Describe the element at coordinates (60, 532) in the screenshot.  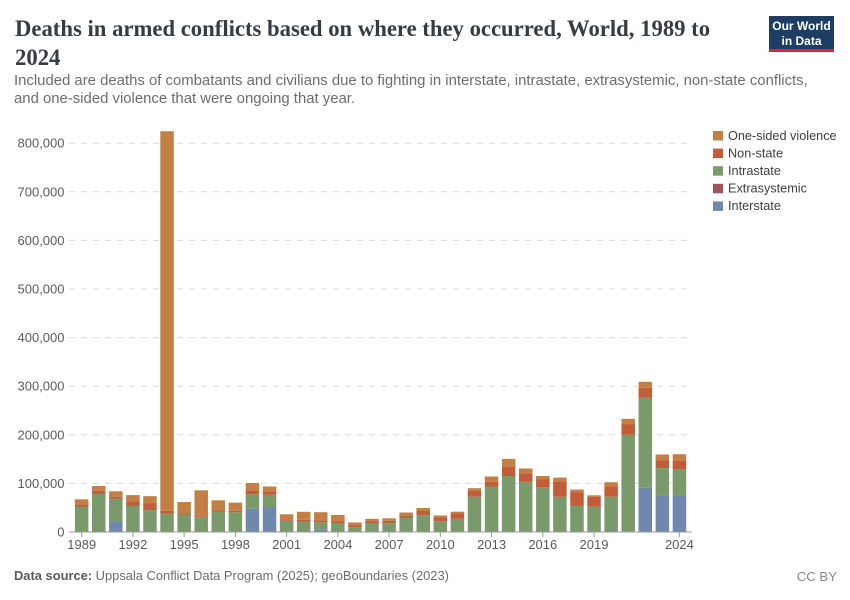
I see `svg-text: 0` at that location.